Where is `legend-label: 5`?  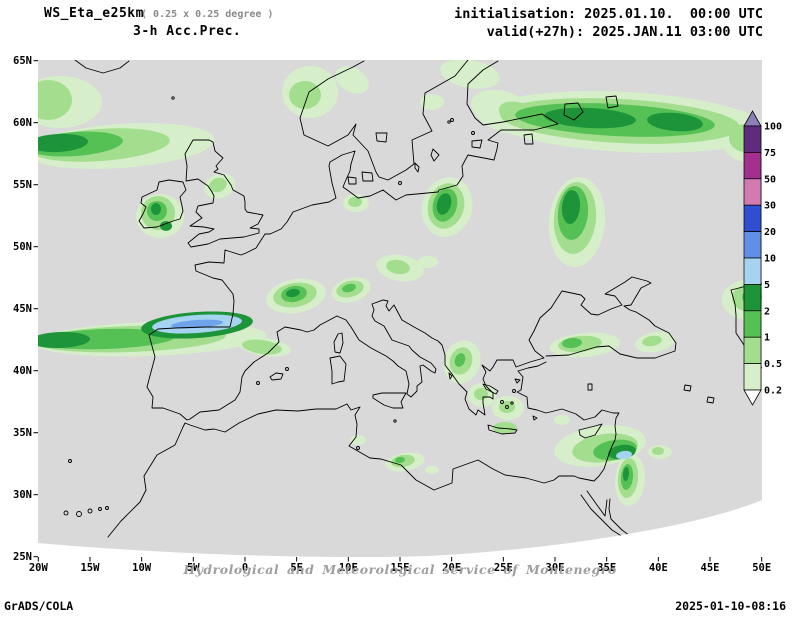
legend-label: 5 is located at coordinates (767, 285).